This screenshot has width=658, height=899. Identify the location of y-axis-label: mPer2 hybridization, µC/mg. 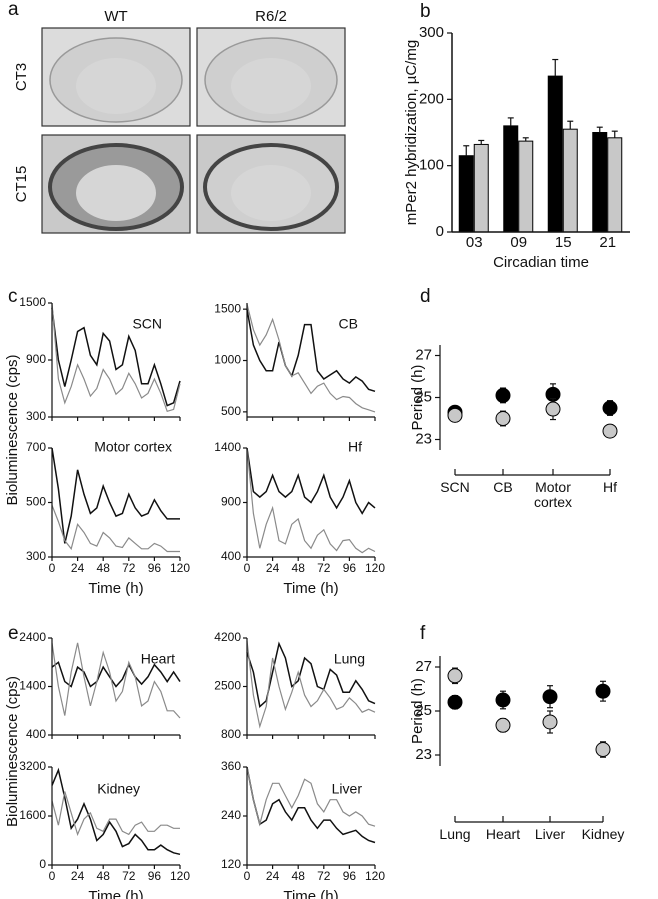
(411, 132).